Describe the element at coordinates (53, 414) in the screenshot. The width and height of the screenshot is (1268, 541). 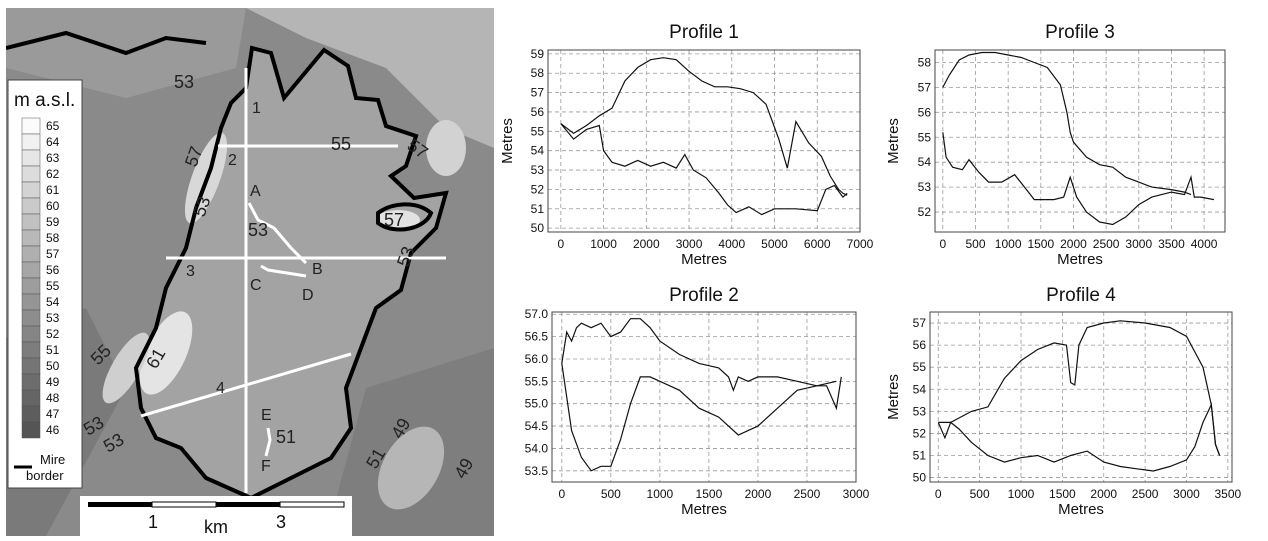
I see `legend-value: 47` at that location.